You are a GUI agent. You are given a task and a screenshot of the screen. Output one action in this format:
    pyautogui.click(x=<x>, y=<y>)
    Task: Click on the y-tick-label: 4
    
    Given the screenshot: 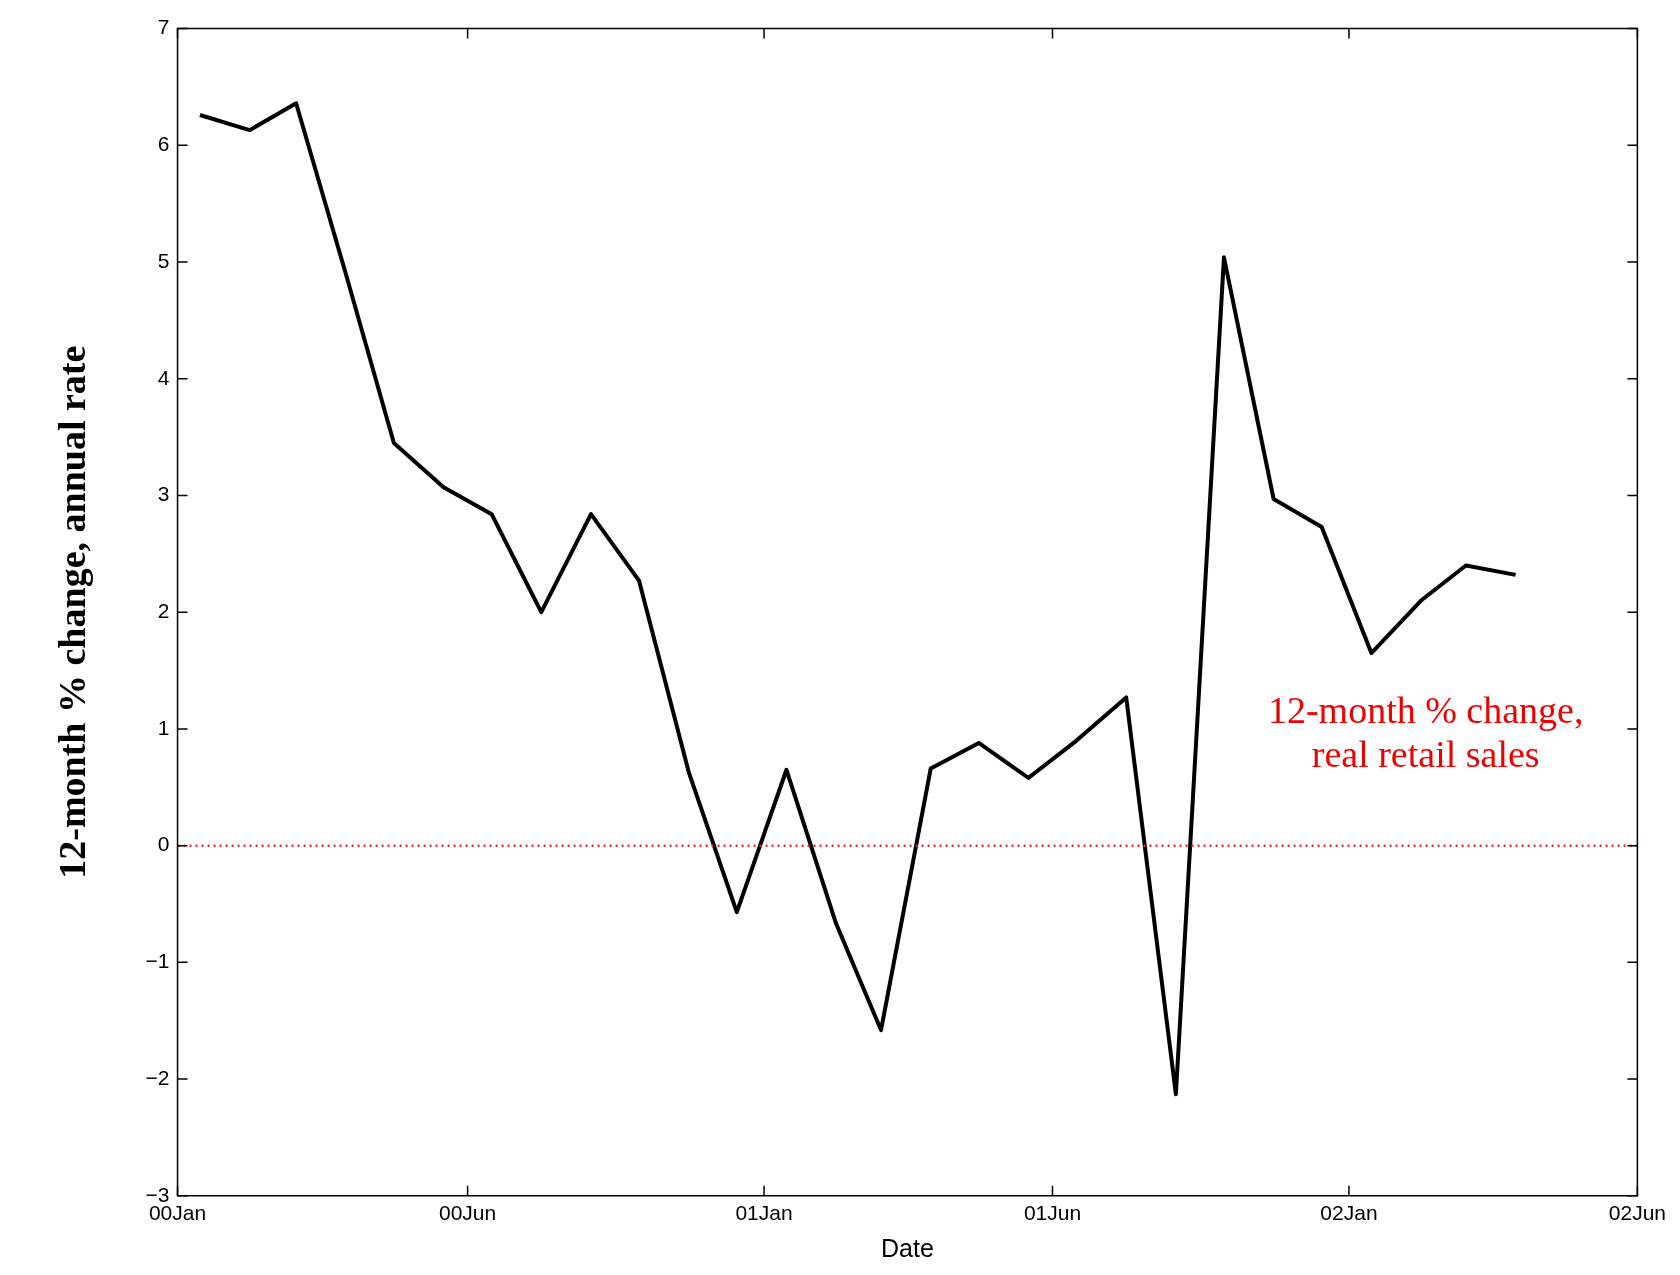 What is the action you would take?
    pyautogui.click(x=163, y=377)
    